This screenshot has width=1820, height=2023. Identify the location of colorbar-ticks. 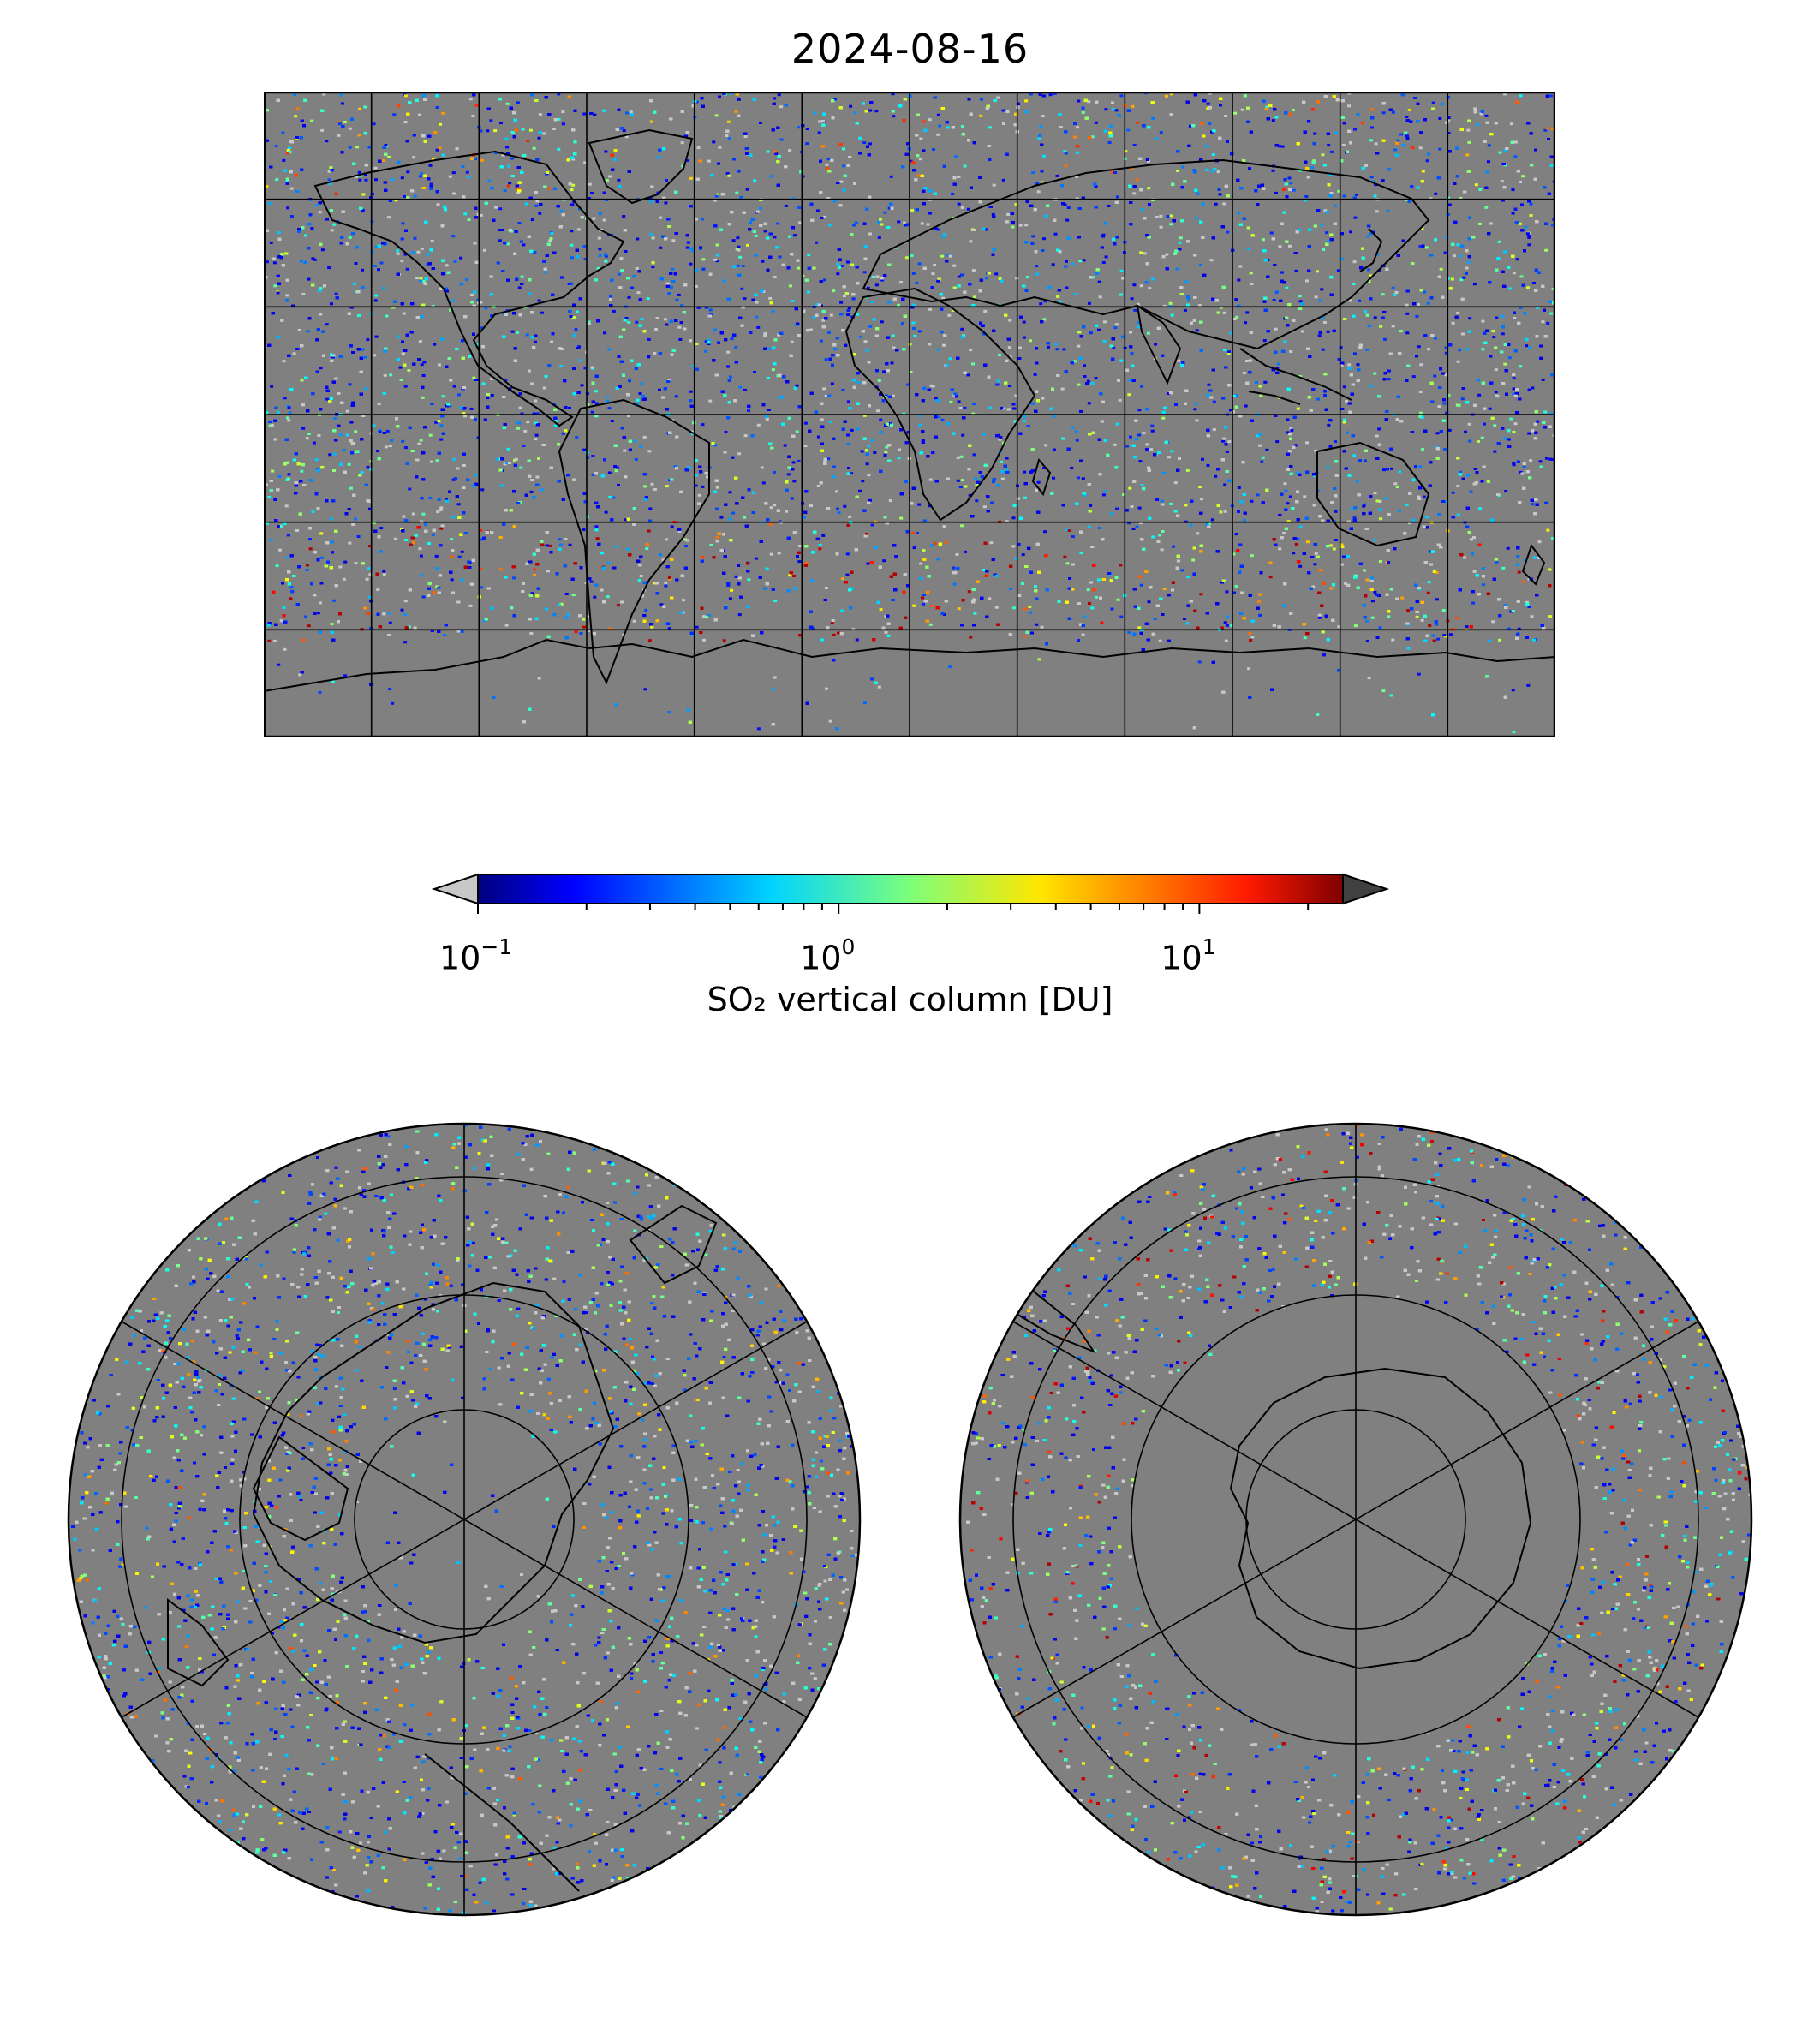
(893, 909).